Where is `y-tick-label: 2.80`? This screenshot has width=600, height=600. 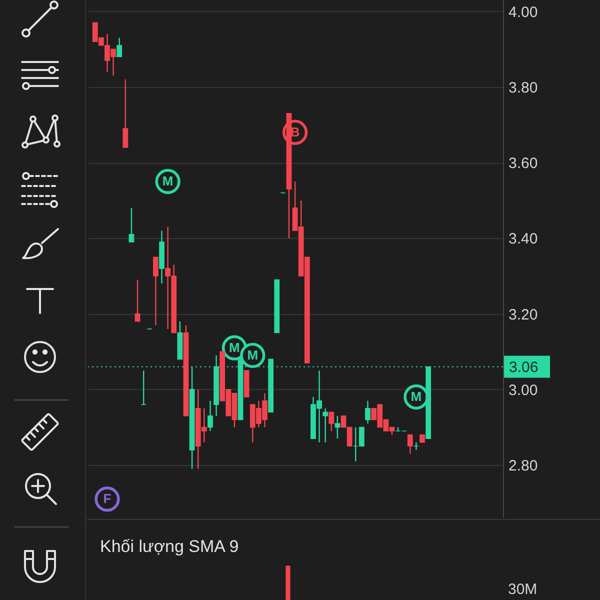
y-tick-label: 2.80 is located at coordinates (523, 466).